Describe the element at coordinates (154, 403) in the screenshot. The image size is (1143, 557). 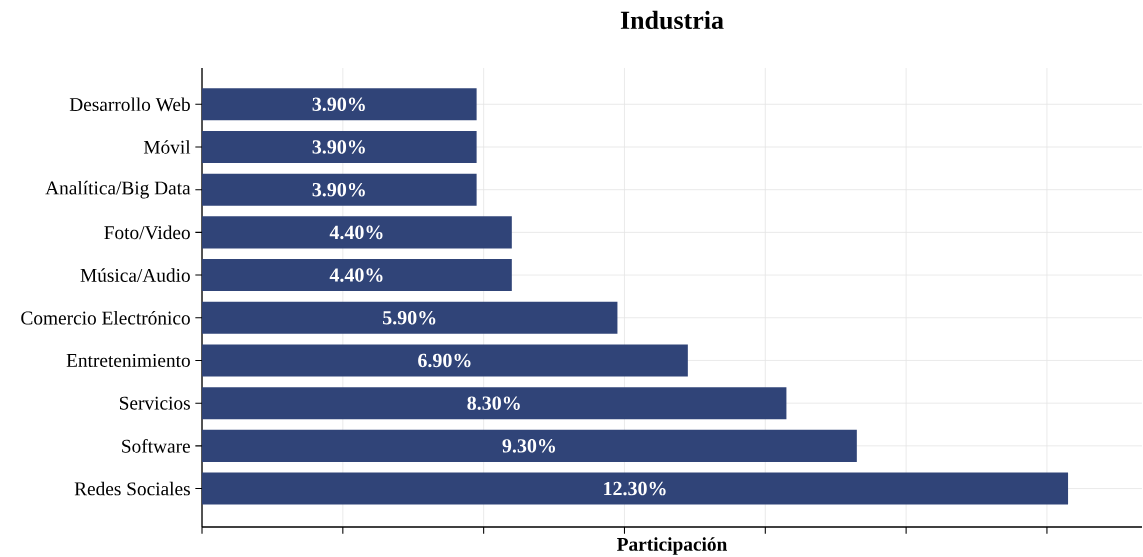
I see `y-tick-label: Servicios` at that location.